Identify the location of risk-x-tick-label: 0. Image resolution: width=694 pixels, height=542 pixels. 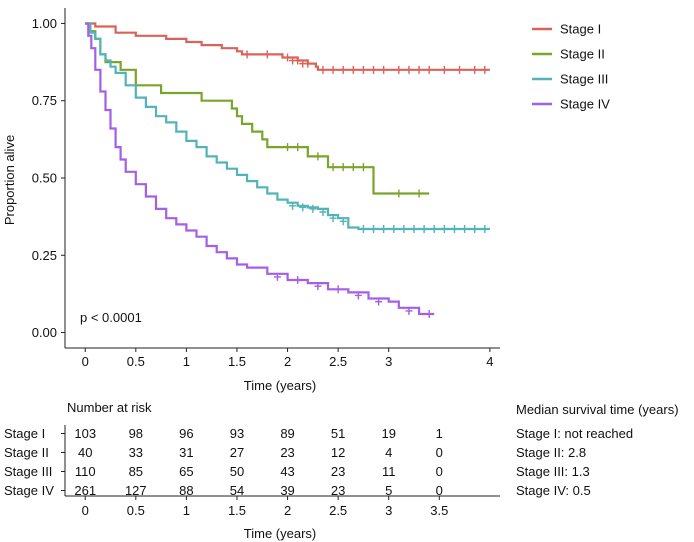
(85, 510).